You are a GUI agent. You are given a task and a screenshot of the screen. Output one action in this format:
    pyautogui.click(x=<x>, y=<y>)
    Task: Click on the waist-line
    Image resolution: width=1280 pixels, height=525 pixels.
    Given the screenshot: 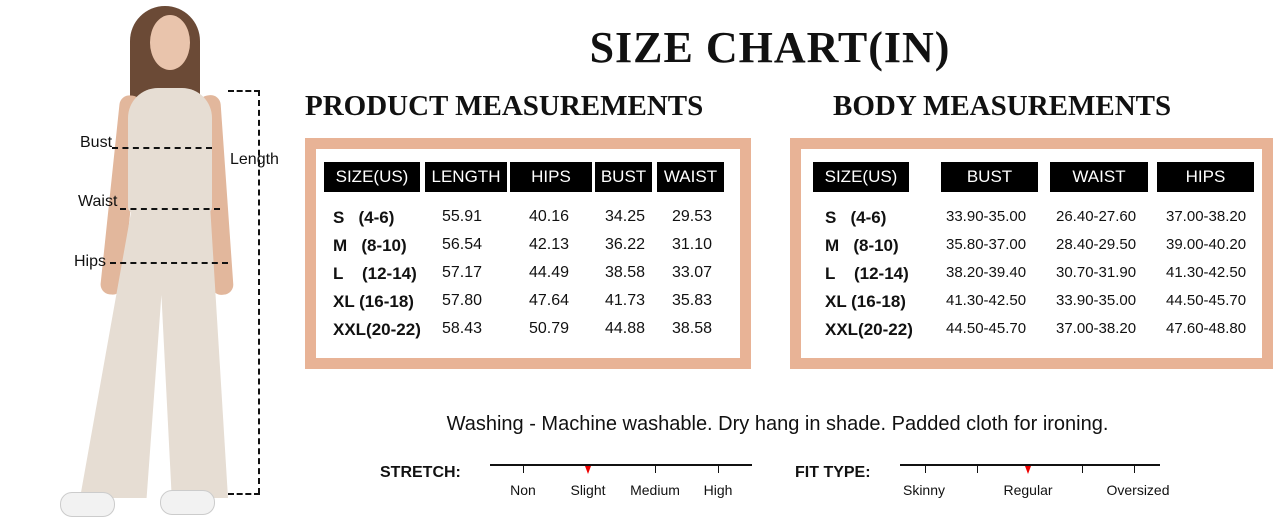 What is the action you would take?
    pyautogui.click(x=170, y=209)
    